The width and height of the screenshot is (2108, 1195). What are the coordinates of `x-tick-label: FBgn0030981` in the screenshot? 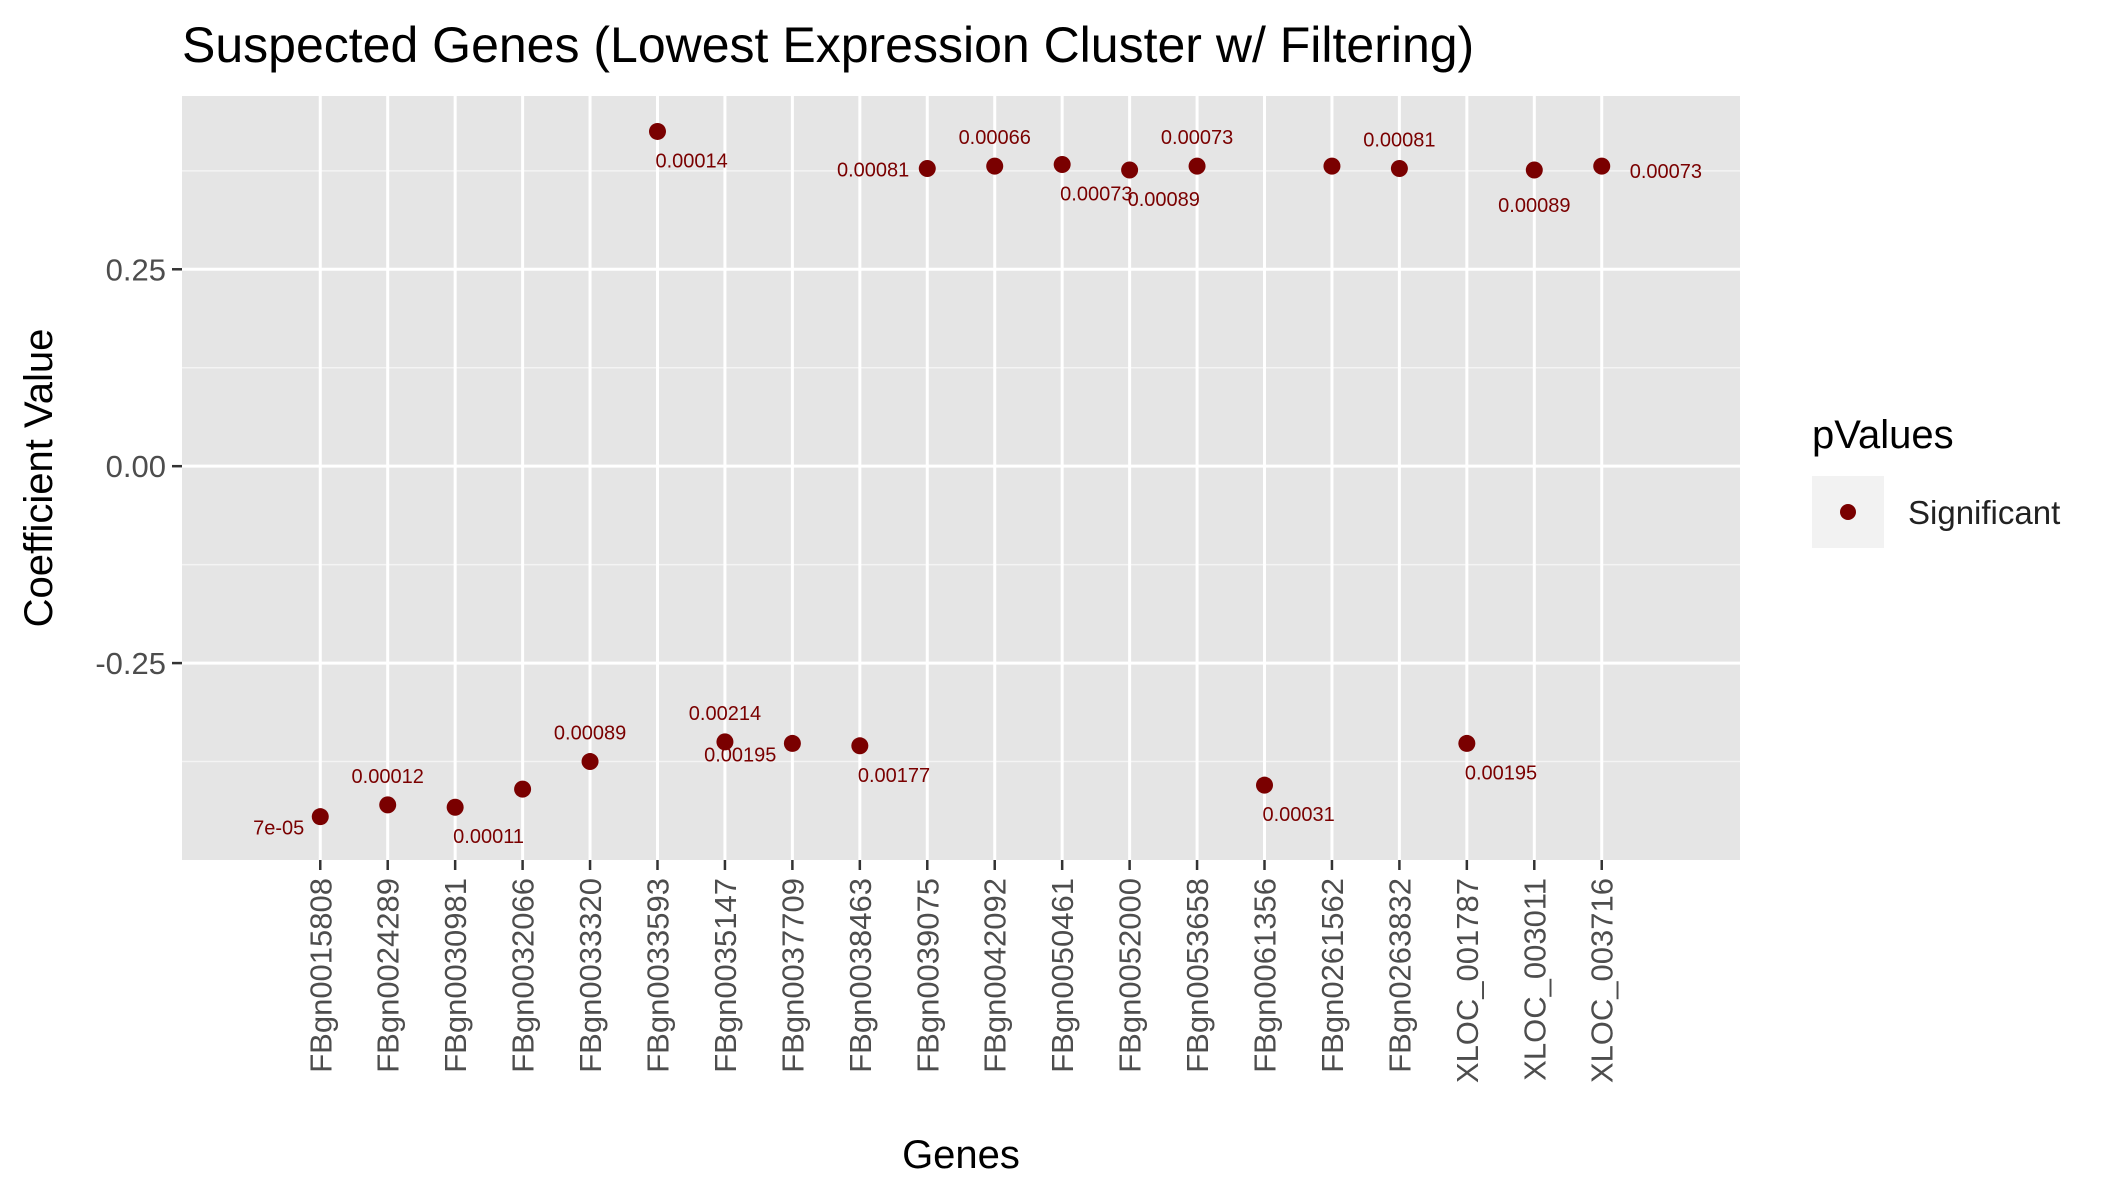 It's located at (455, 975).